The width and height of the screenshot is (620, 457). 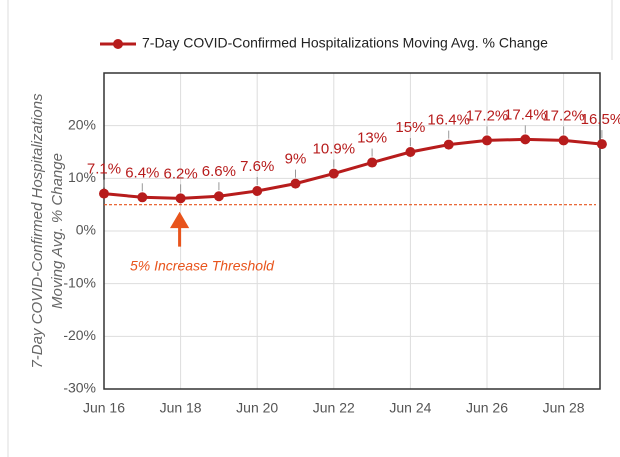 I want to click on data-label: 9%, so click(x=296, y=159).